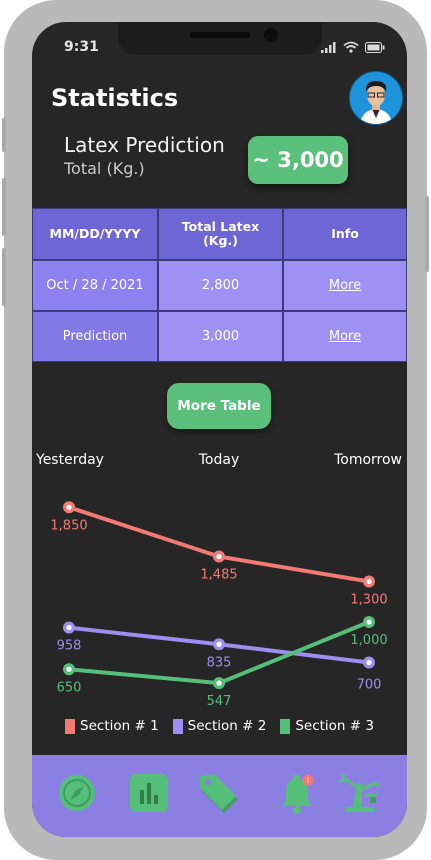  What do you see at coordinates (345, 234) in the screenshot?
I see `table-header-info: Info` at bounding box center [345, 234].